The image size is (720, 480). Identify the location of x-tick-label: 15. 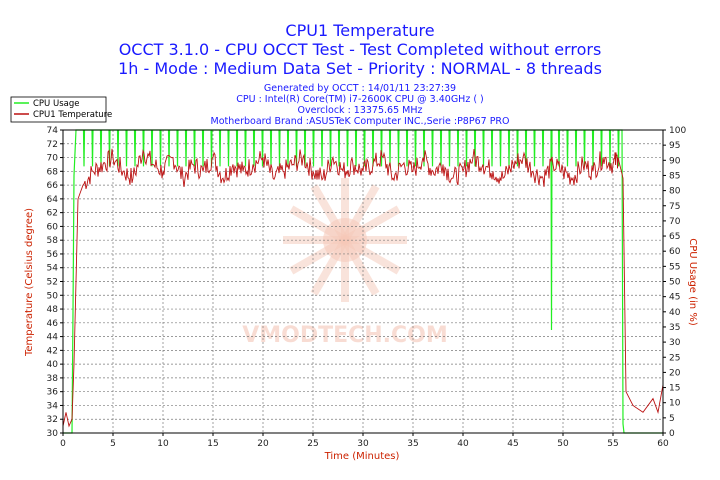
(212, 444).